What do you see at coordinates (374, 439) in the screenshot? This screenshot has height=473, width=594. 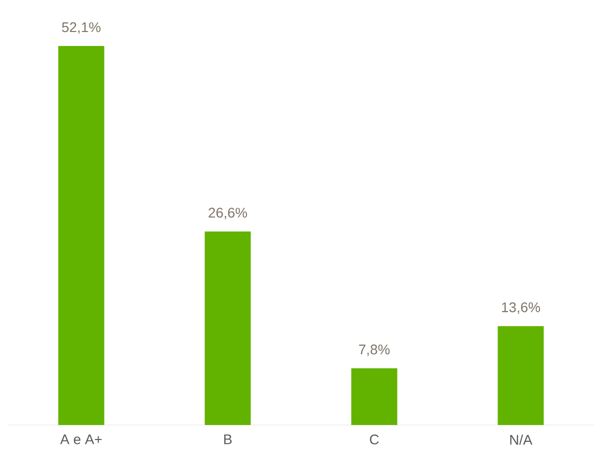 I see `x-tick-label: C` at bounding box center [374, 439].